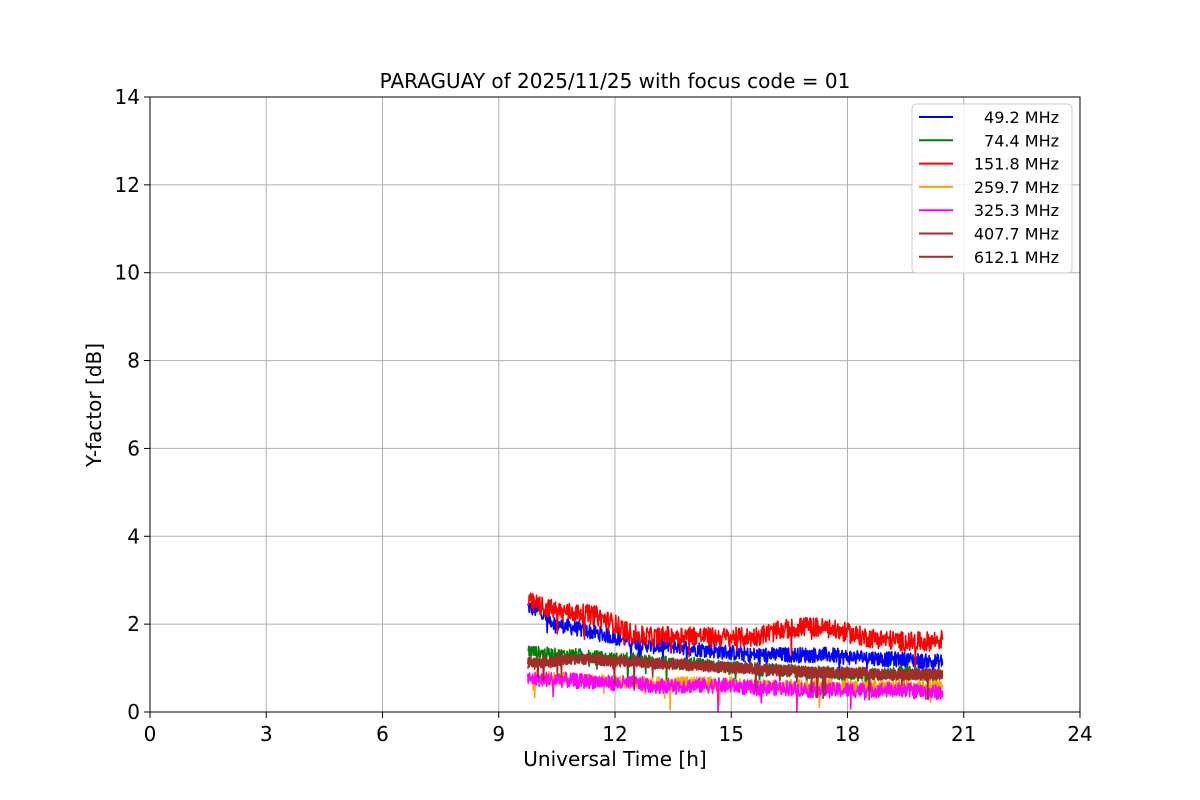 This screenshot has height=800, width=1200. What do you see at coordinates (127, 273) in the screenshot?
I see `y-tick-label: 10` at bounding box center [127, 273].